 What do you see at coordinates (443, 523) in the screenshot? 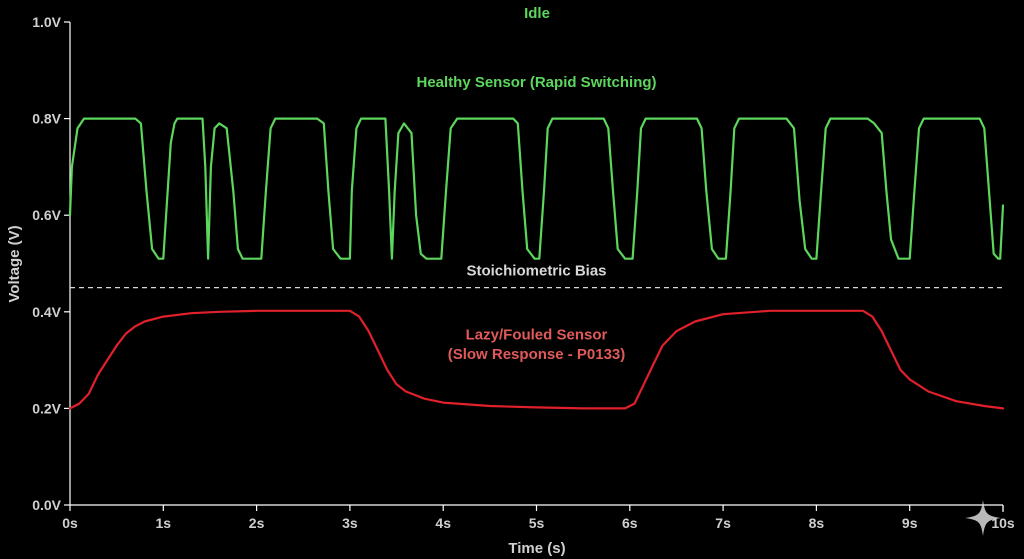
I see `x-tick-label: 4s` at bounding box center [443, 523].